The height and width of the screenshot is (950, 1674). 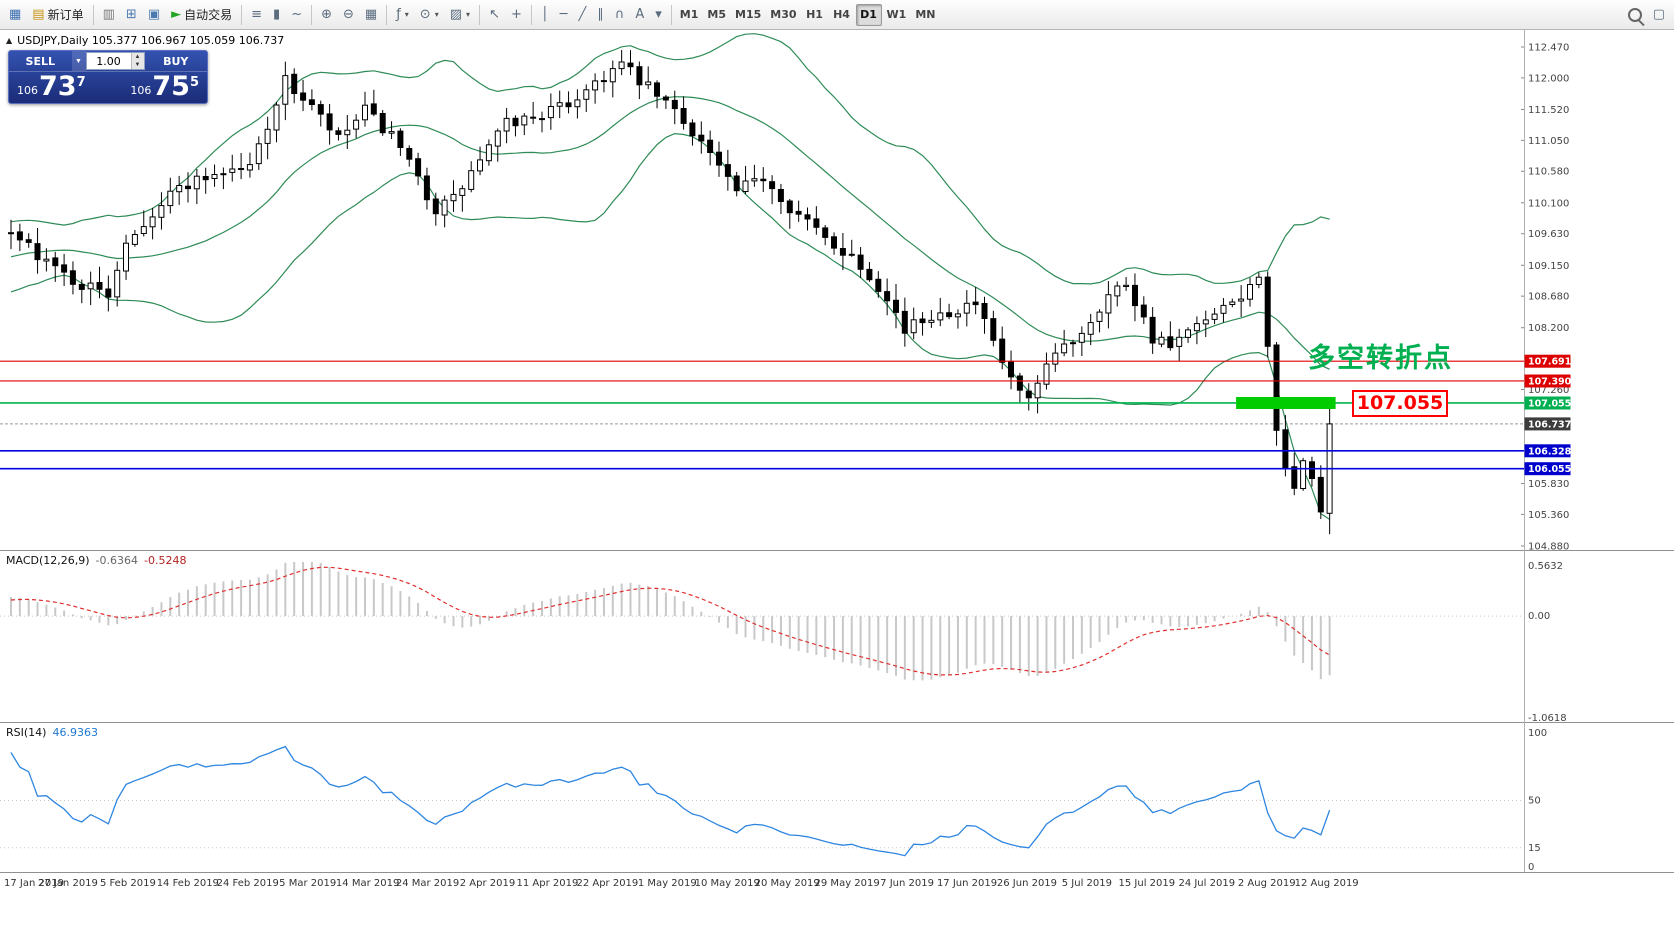 What do you see at coordinates (639, 15) in the screenshot?
I see `text-label-button: A` at bounding box center [639, 15].